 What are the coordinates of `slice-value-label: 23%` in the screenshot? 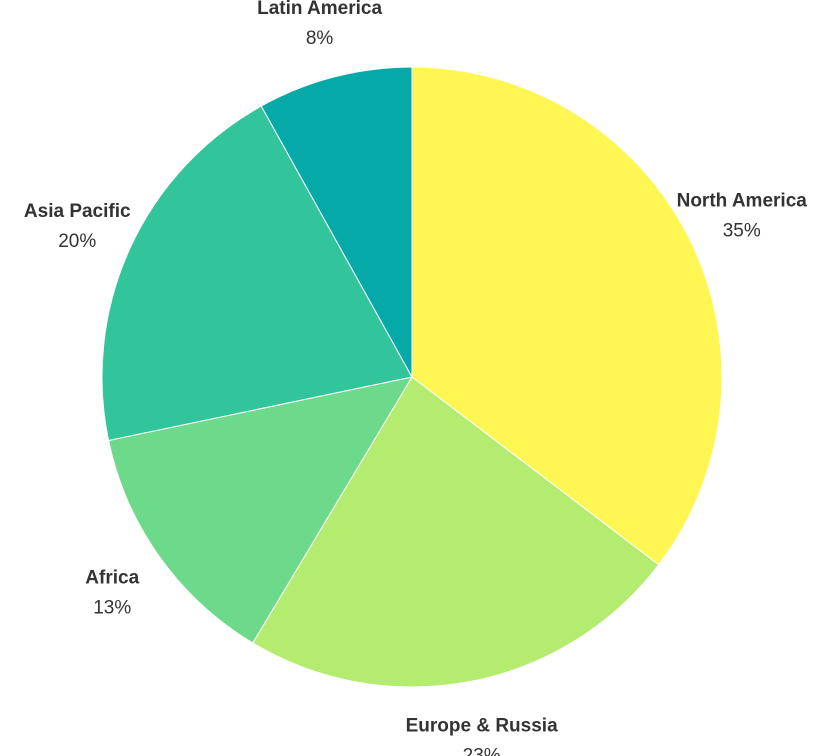 It's located at (482, 750).